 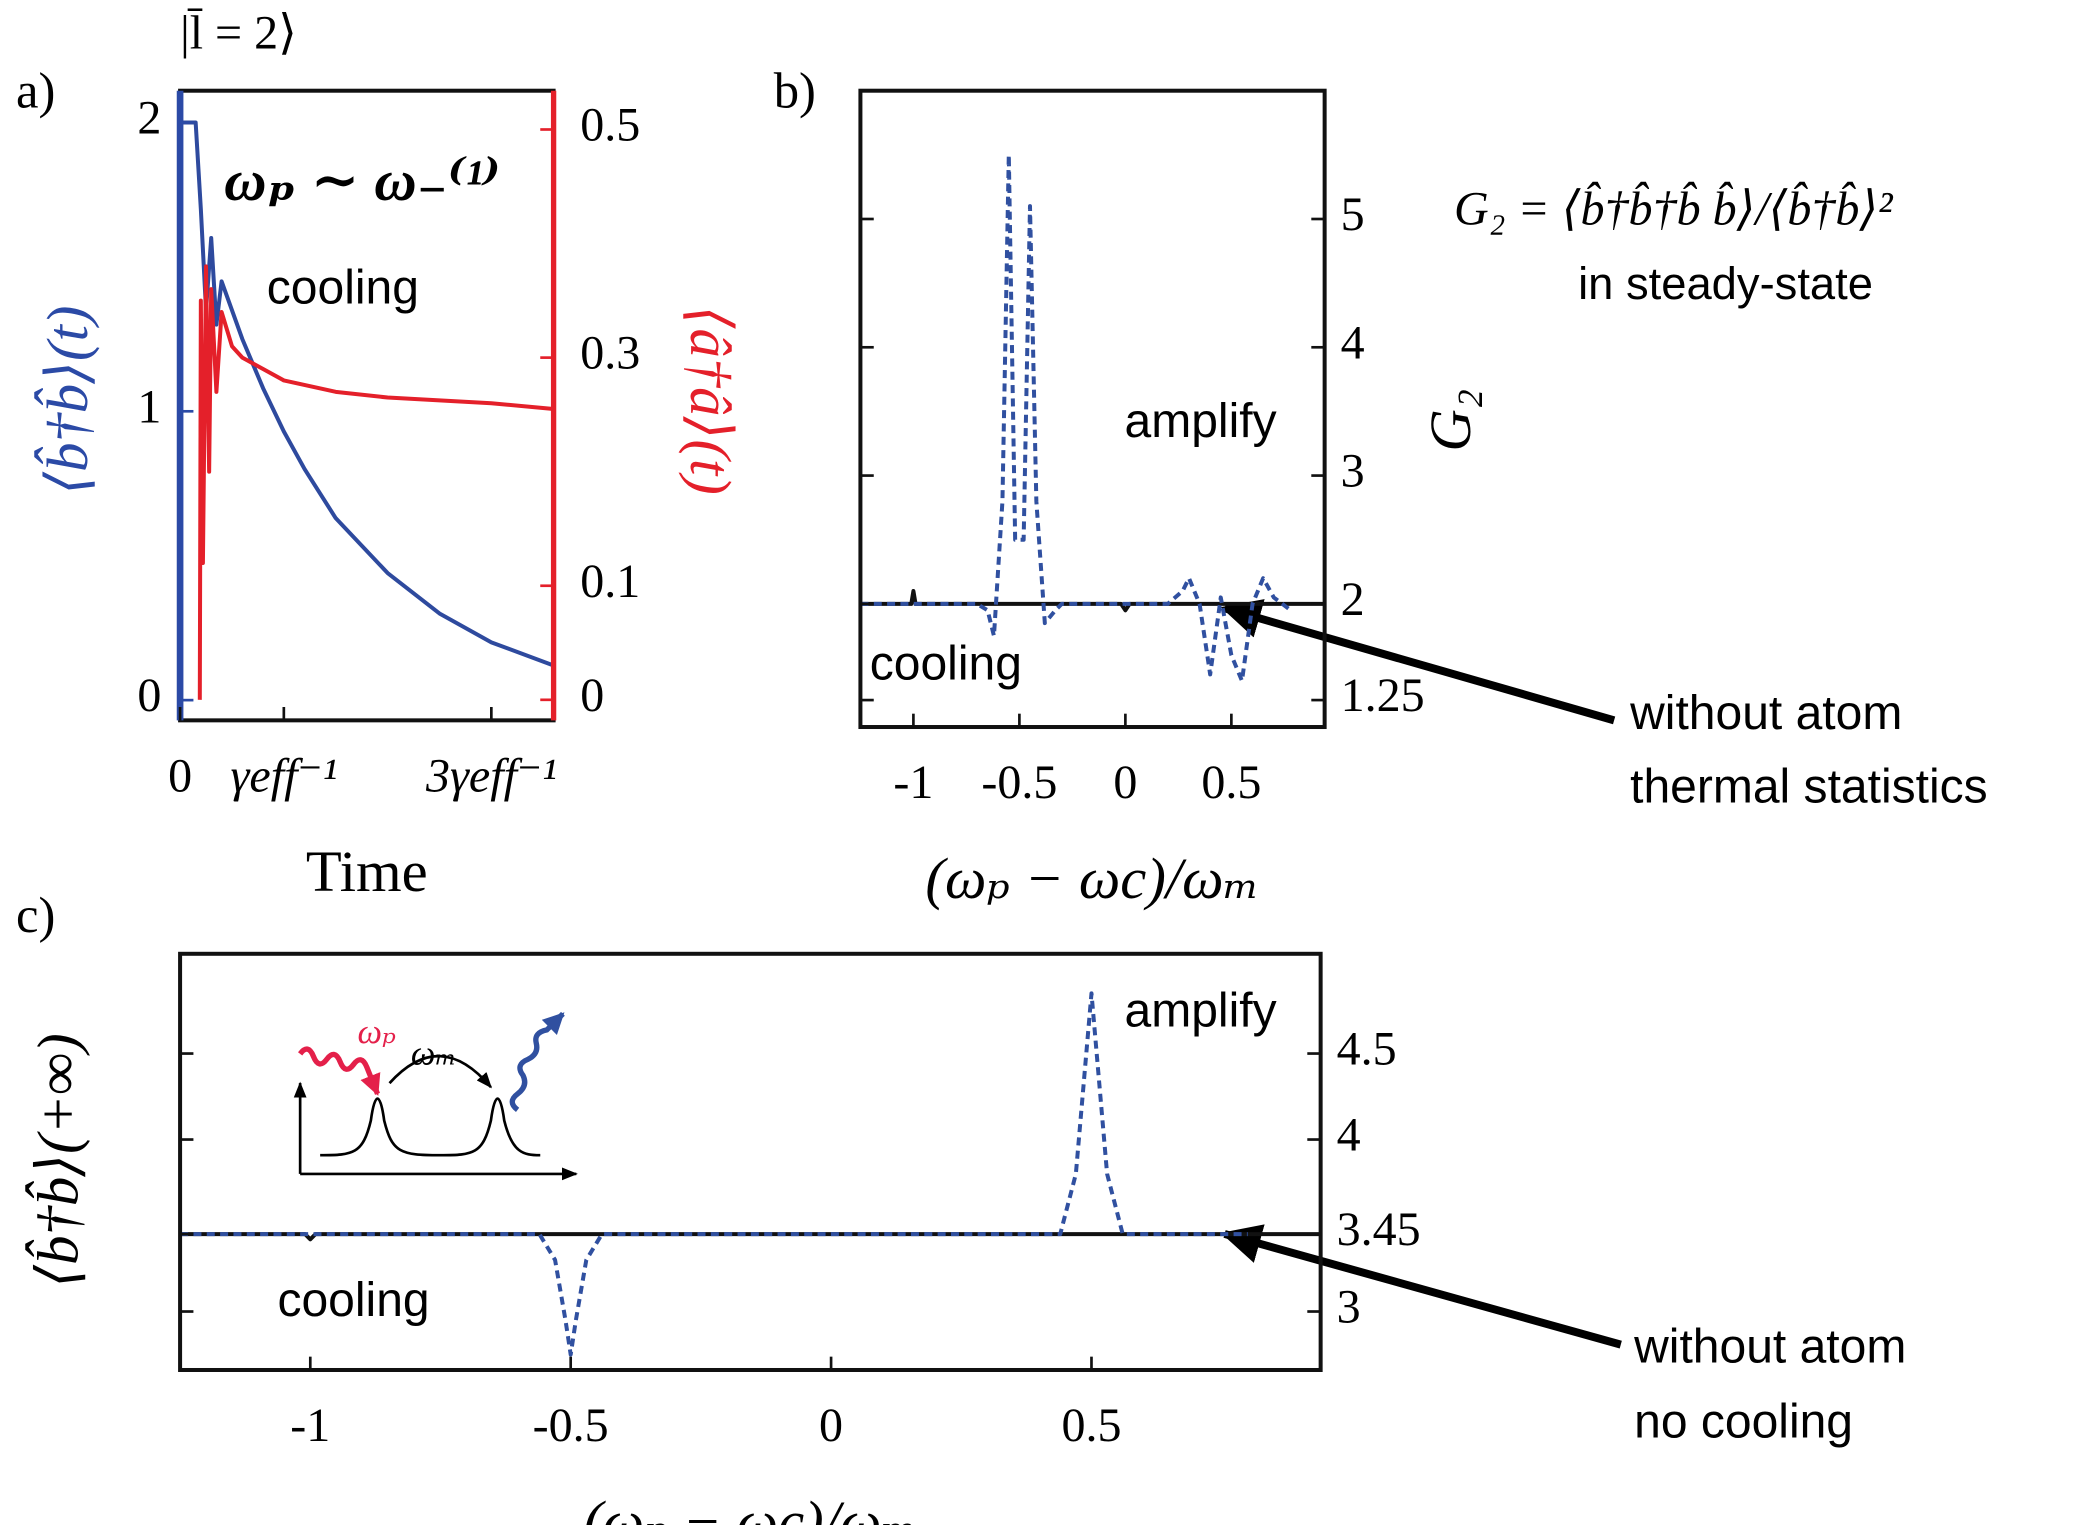 I want to click on plot-frame, so click(x=1092, y=409).